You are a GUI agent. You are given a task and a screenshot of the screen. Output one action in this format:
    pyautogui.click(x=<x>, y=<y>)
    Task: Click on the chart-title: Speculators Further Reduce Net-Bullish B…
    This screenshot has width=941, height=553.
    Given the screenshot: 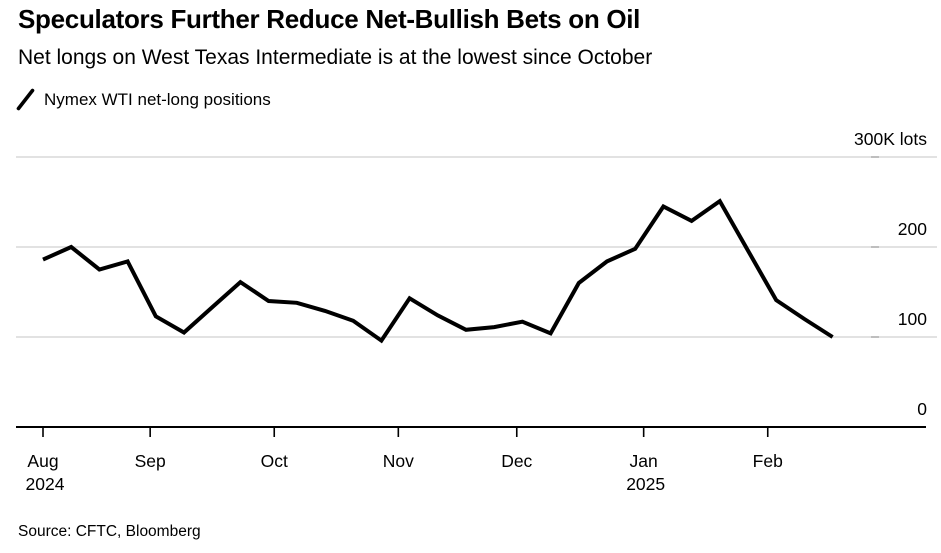 What is the action you would take?
    pyautogui.click(x=329, y=19)
    